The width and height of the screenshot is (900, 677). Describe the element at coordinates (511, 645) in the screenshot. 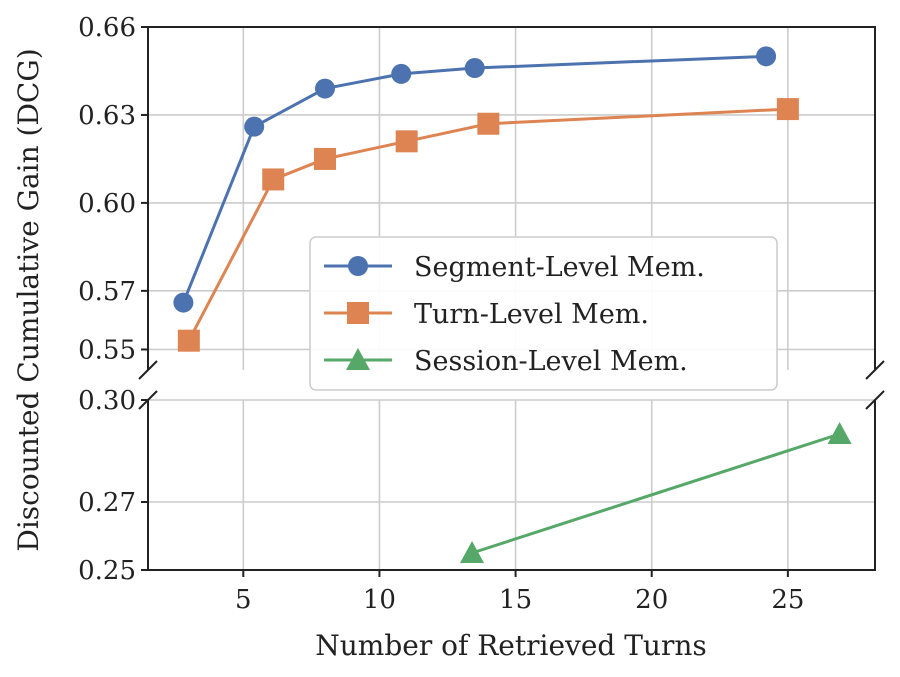

I see `x-axis-title: Number of Retrieved Turns` at that location.